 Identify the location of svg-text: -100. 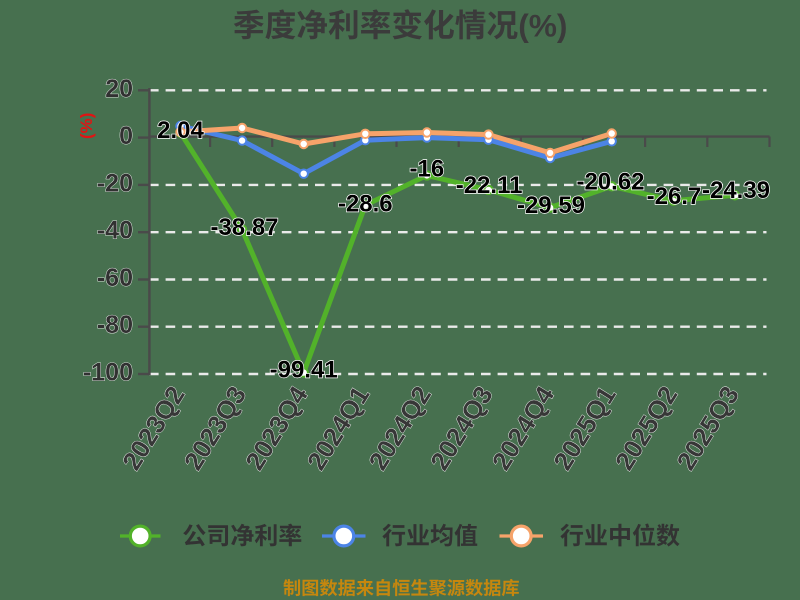
(108, 373).